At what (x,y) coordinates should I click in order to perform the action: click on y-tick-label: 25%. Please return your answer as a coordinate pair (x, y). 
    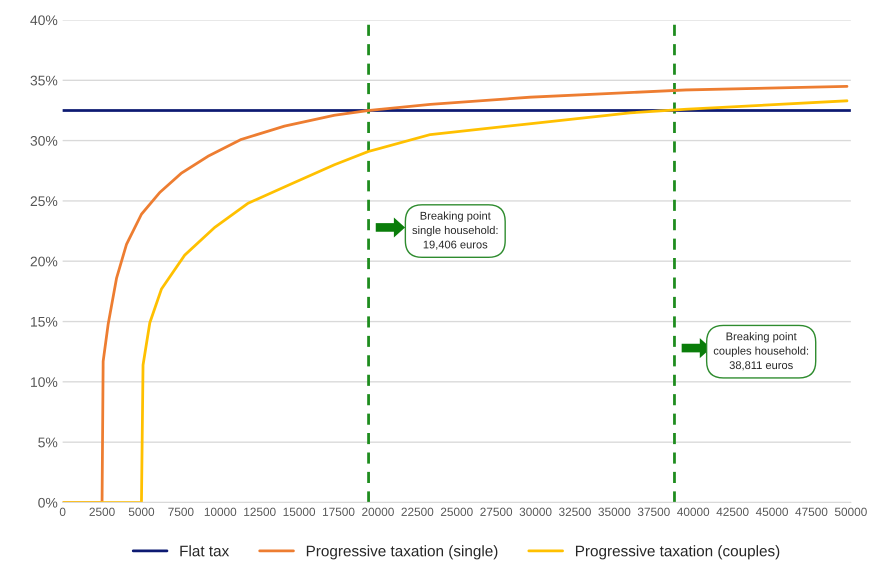
    Looking at the image, I should click on (44, 201).